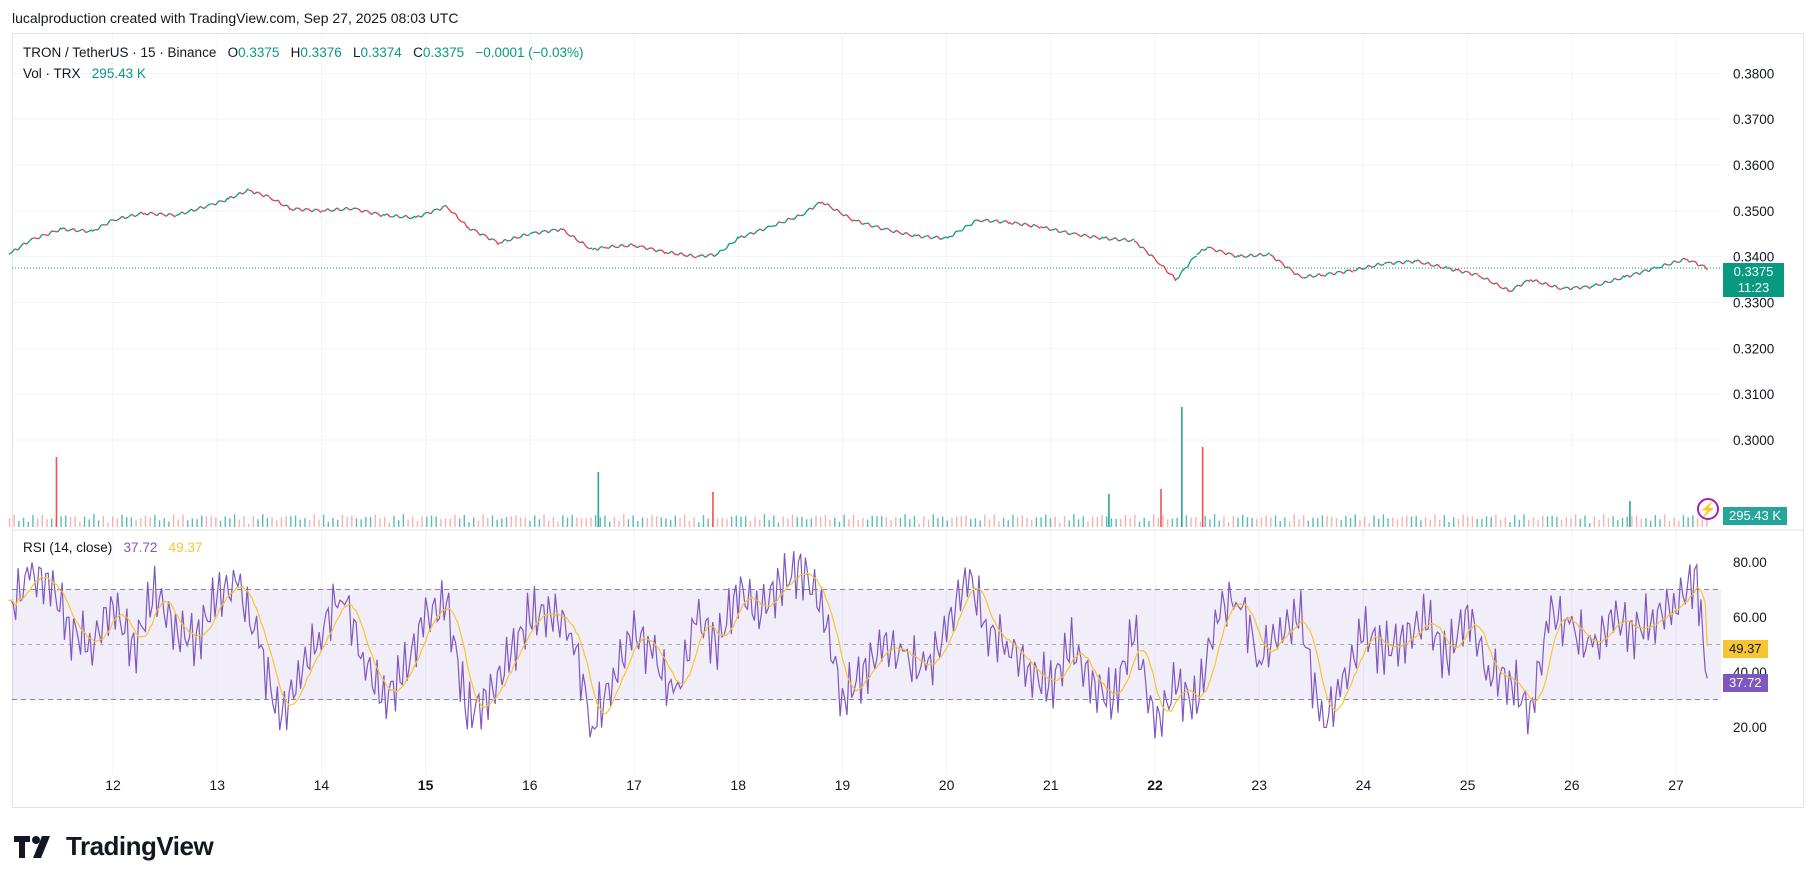 Image resolution: width=1815 pixels, height=884 pixels. Describe the element at coordinates (52, 73) in the screenshot. I see `volume-label: Vol · TRX` at that location.